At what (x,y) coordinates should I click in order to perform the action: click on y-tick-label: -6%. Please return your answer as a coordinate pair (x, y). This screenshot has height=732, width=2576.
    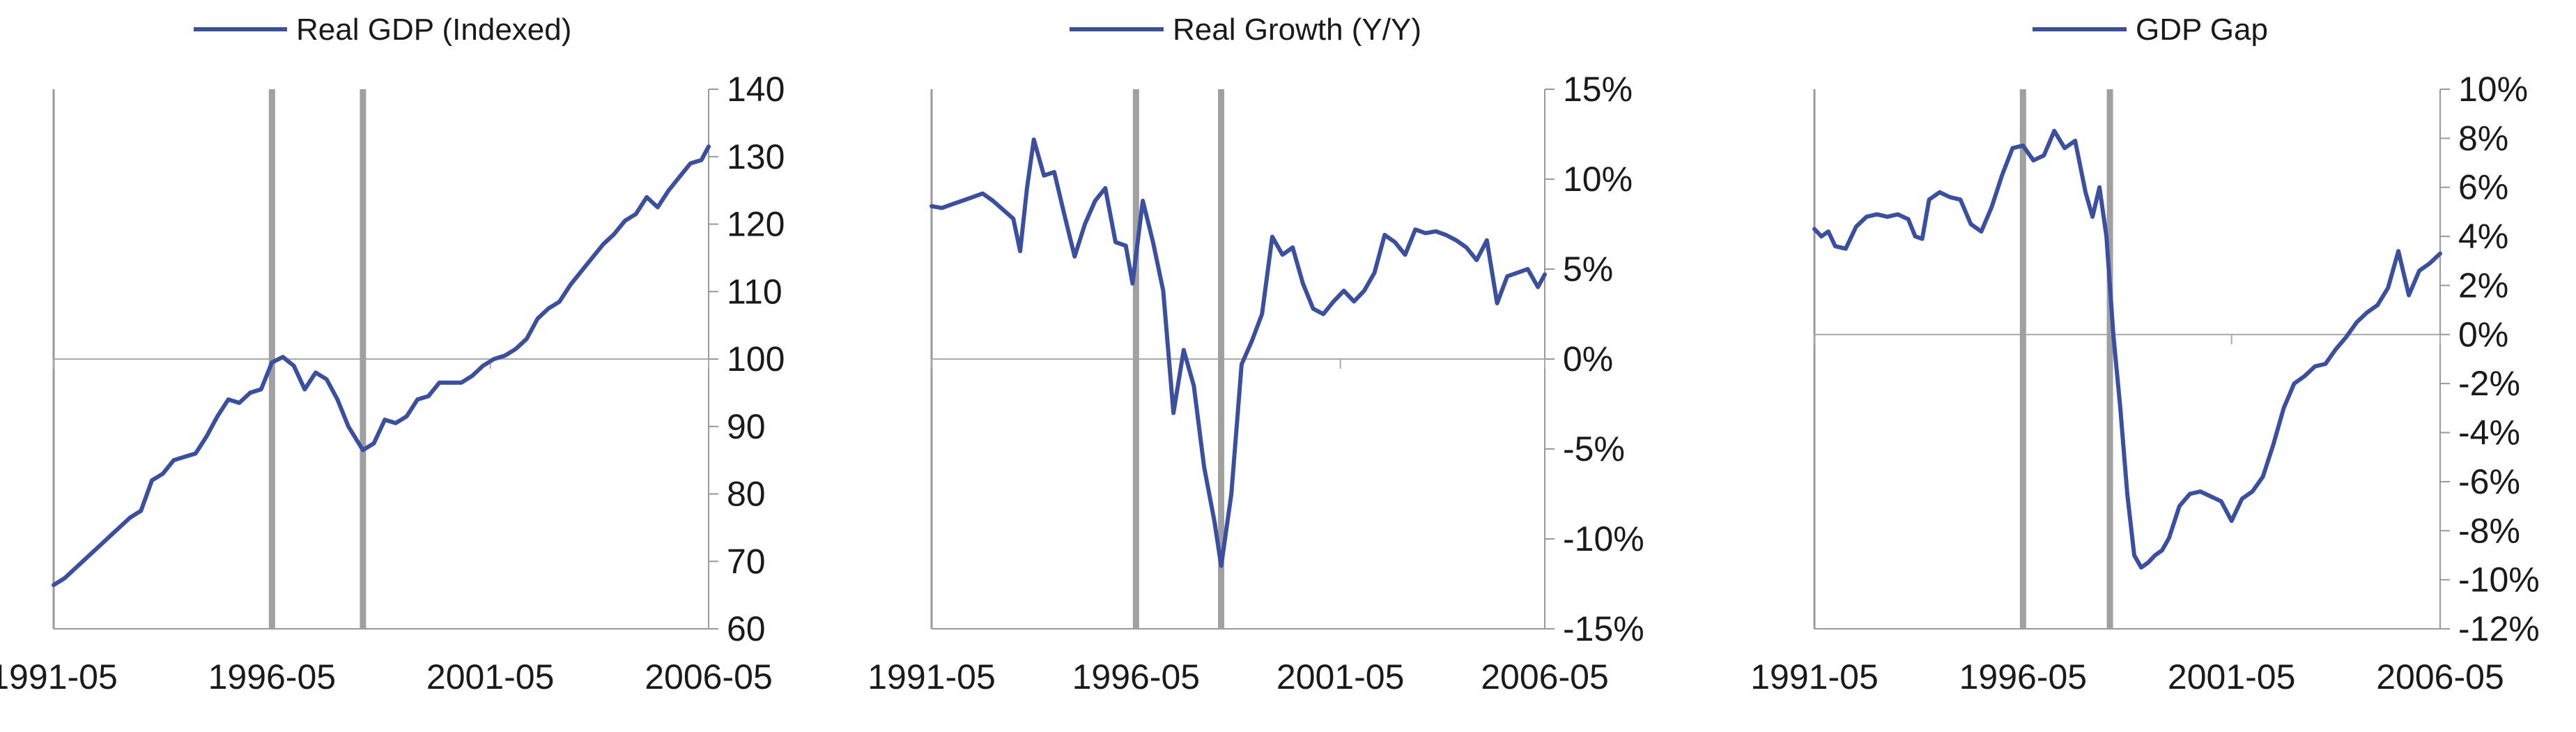
    Looking at the image, I should click on (2489, 481).